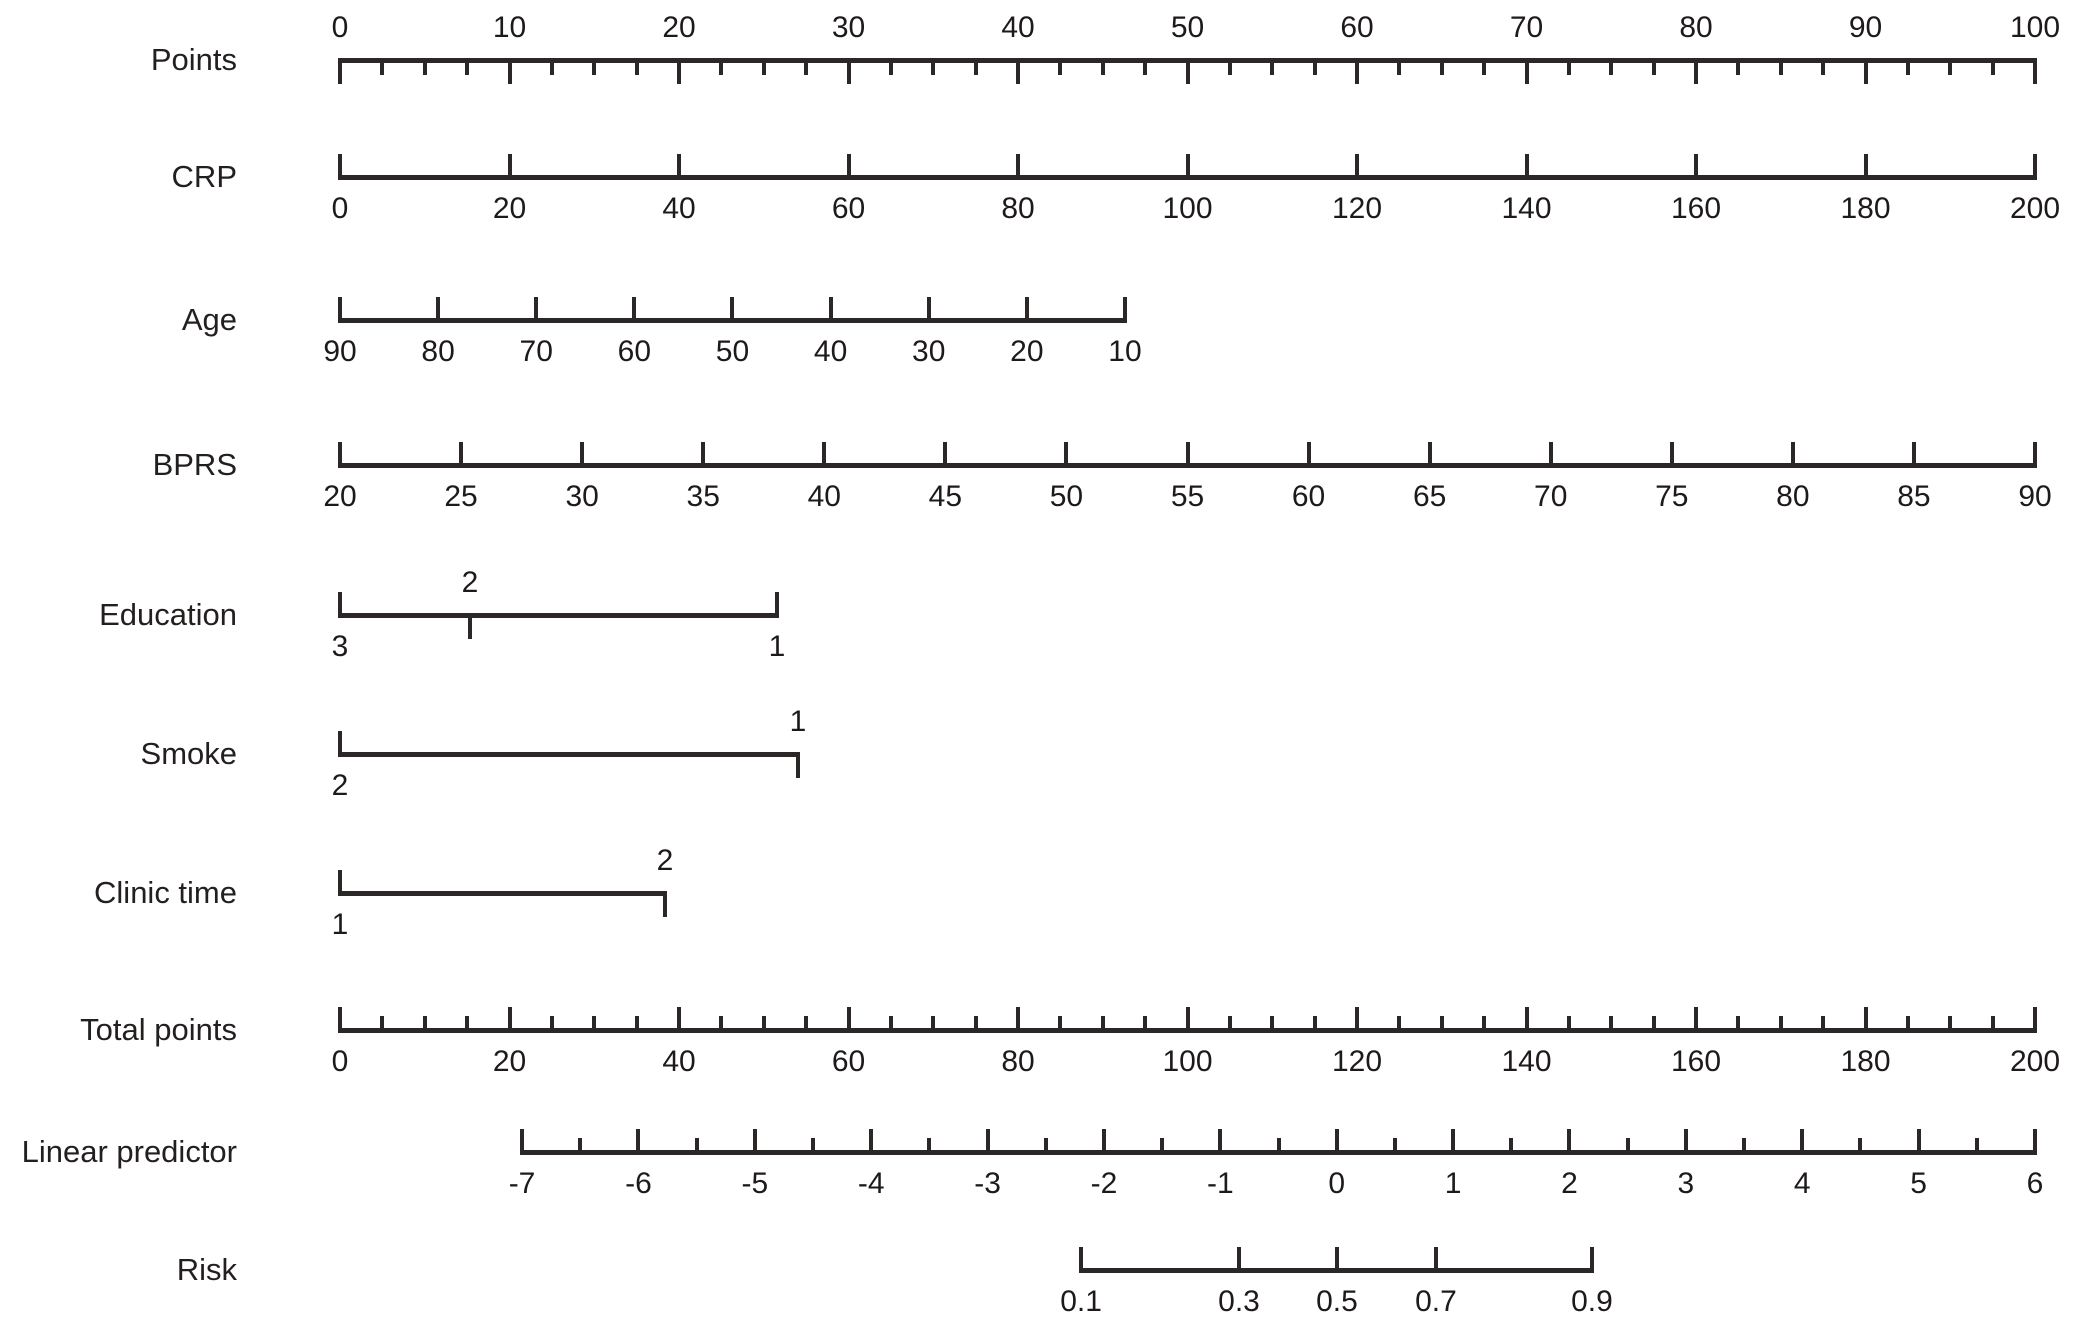 This screenshot has height=1344, width=2094. Describe the element at coordinates (703, 496) in the screenshot. I see `tick-label-bprs: 35` at that location.